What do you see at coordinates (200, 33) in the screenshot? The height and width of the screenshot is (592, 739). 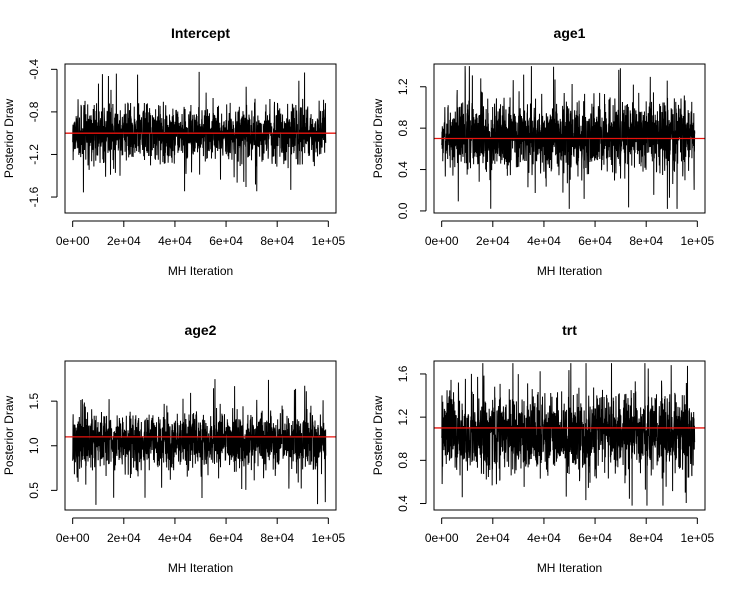 I see `panel-title: Intercept` at bounding box center [200, 33].